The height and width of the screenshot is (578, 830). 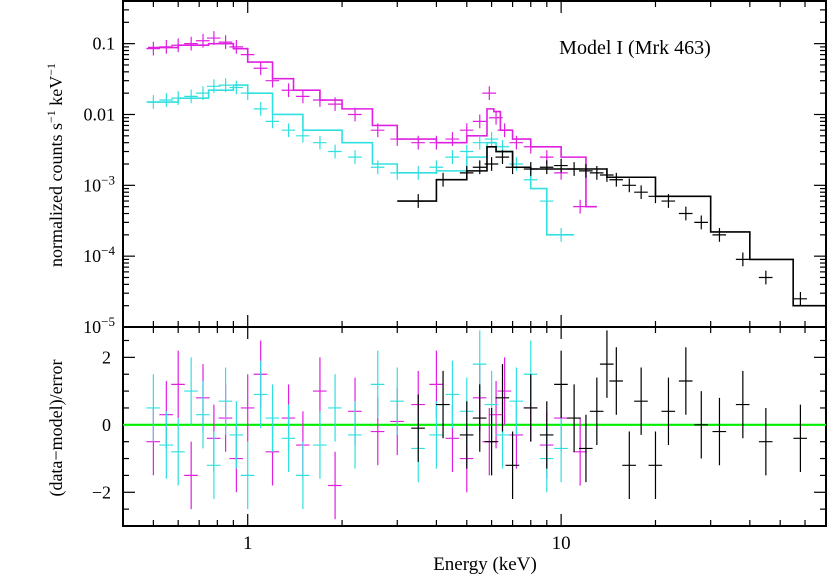 I want to click on top-y-tick-label: 10−5, so click(x=99, y=325).